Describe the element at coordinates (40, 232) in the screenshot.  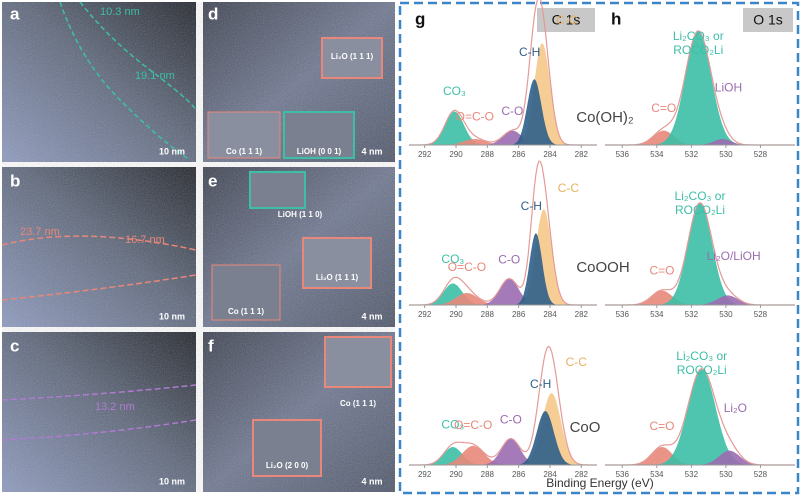
I see `annotation: 23.7 nm` at that location.